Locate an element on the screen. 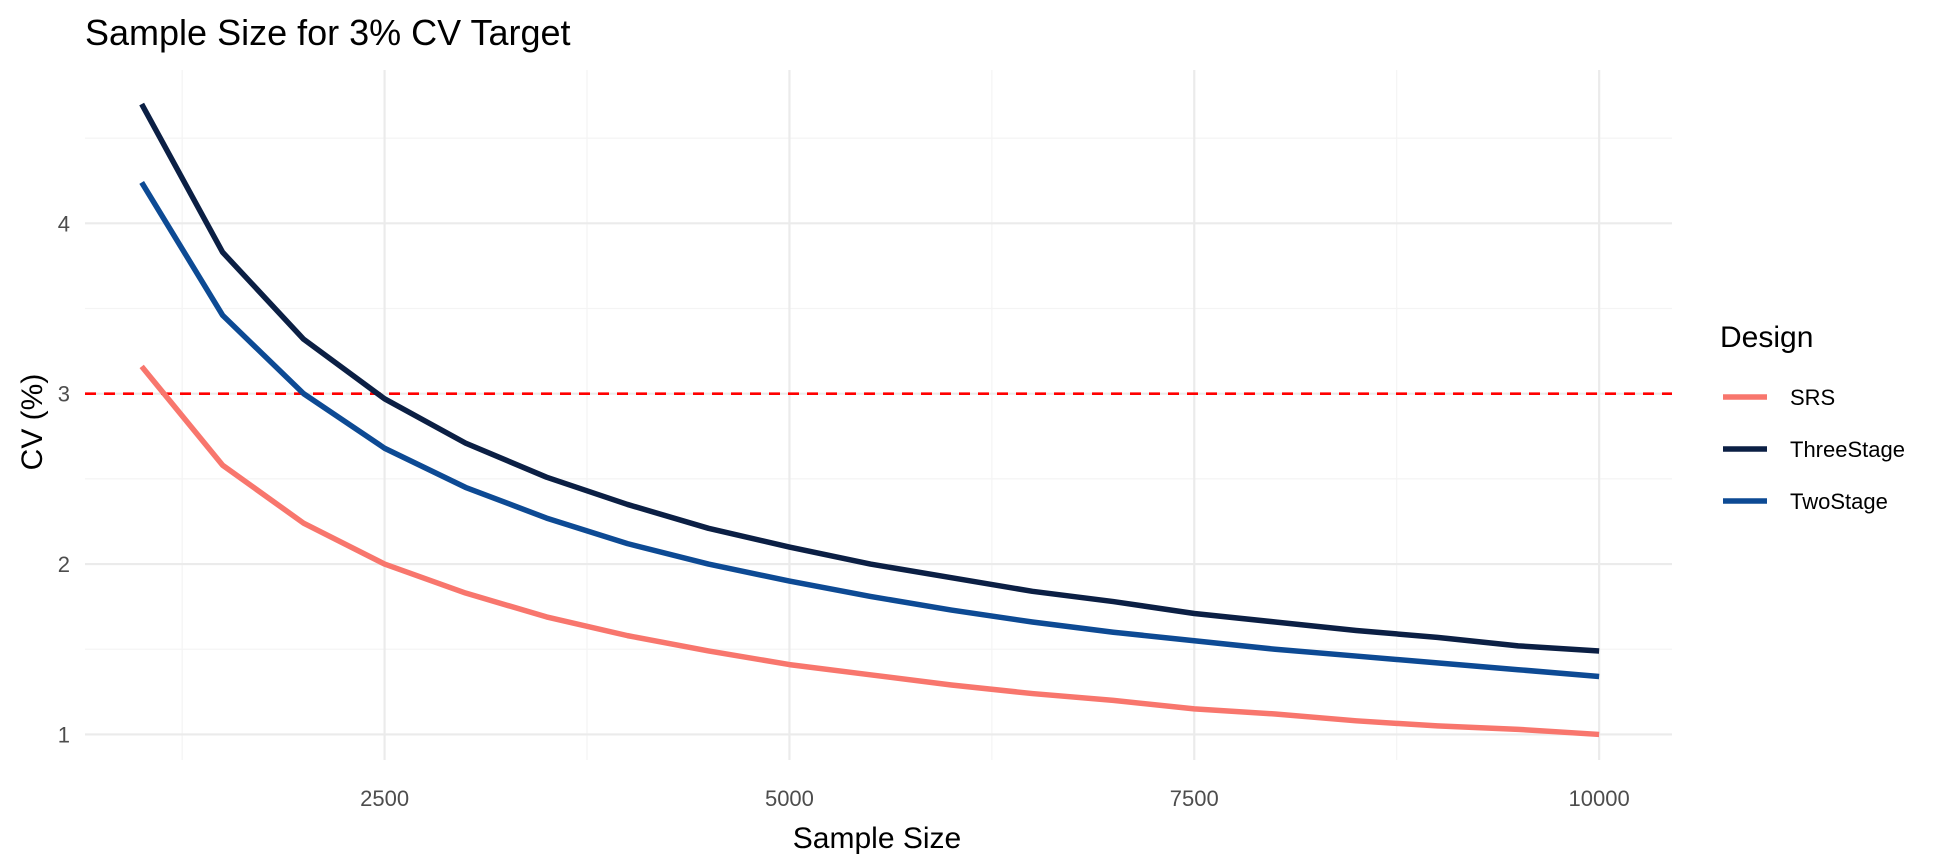 The height and width of the screenshot is (864, 1944). legend-items: SRS ThreeStage TwoStage is located at coordinates (1814, 449).